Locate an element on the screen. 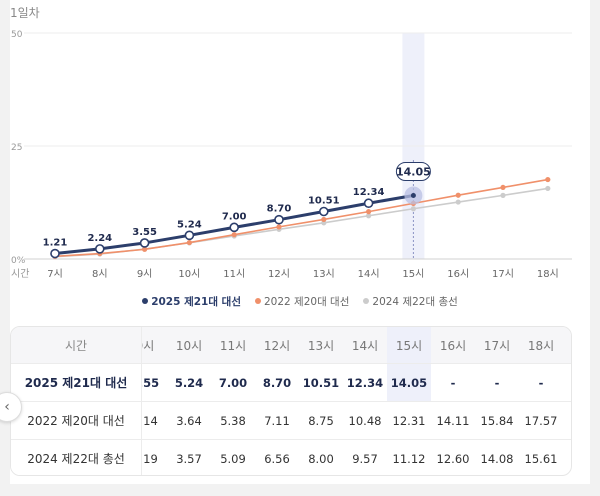 The height and width of the screenshot is (496, 600). table-cell: 12.60 is located at coordinates (453, 458).